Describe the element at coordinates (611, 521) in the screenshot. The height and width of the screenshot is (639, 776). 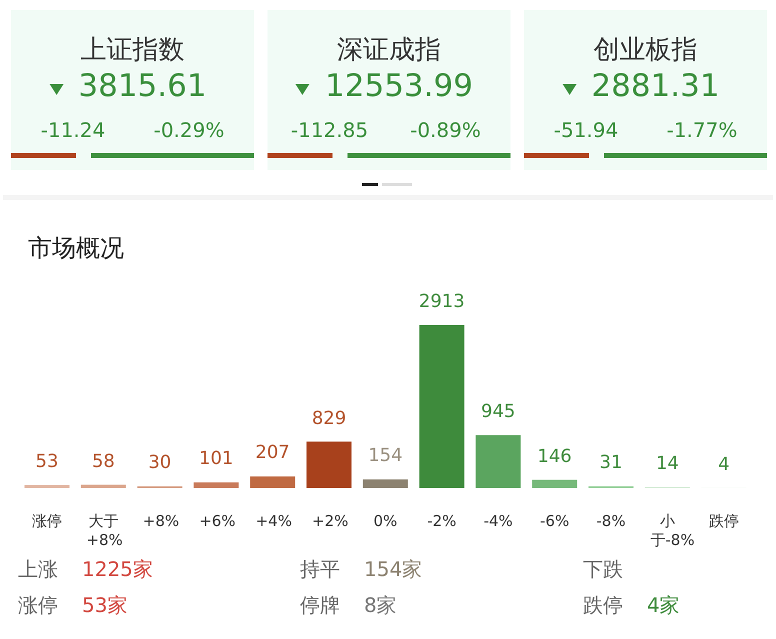
I see `x-tick-label: -8%` at that location.